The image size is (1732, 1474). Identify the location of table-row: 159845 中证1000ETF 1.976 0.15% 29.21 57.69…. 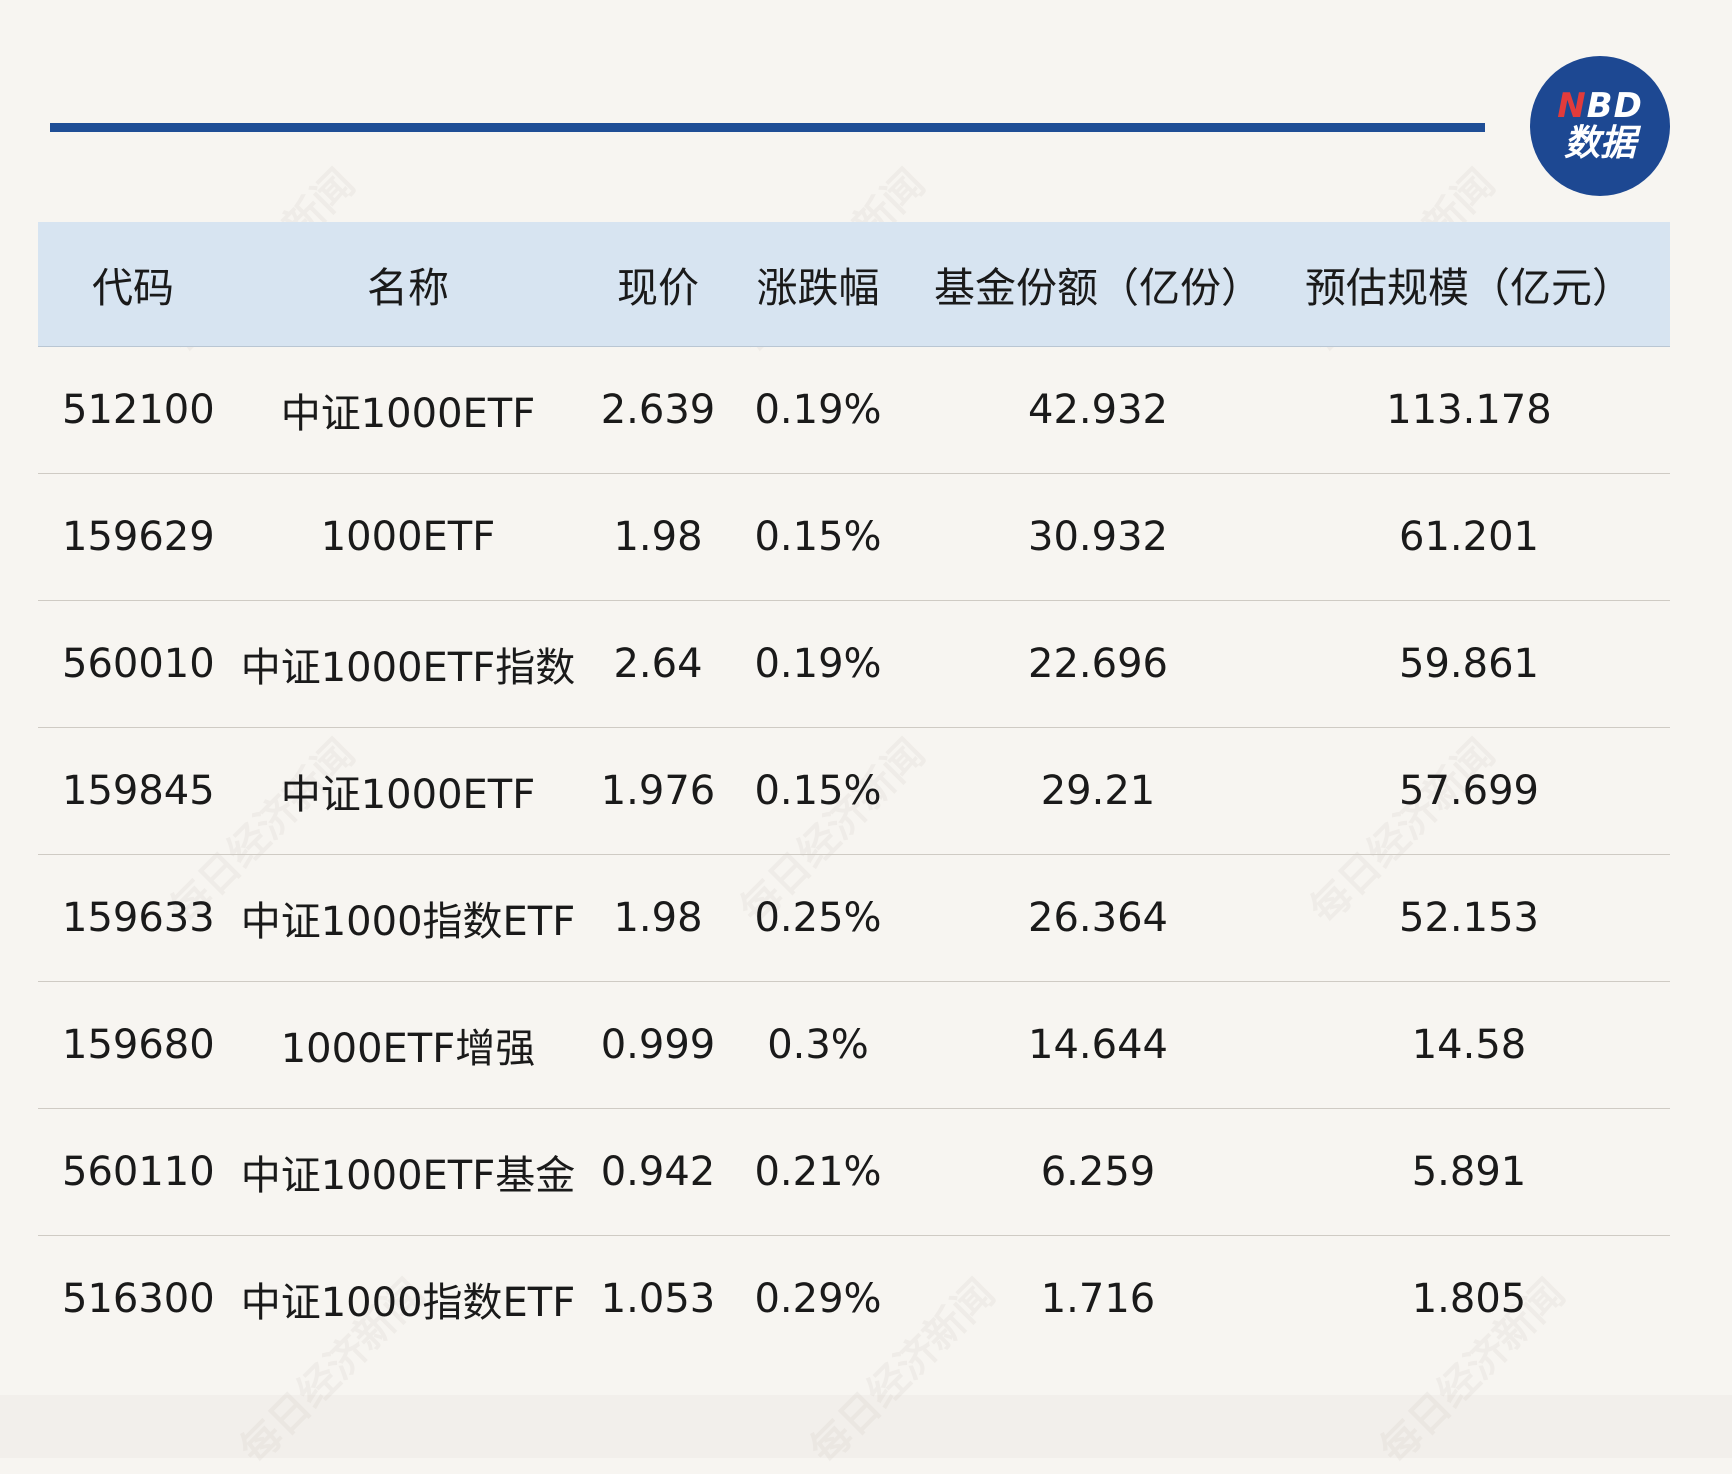
(854, 791).